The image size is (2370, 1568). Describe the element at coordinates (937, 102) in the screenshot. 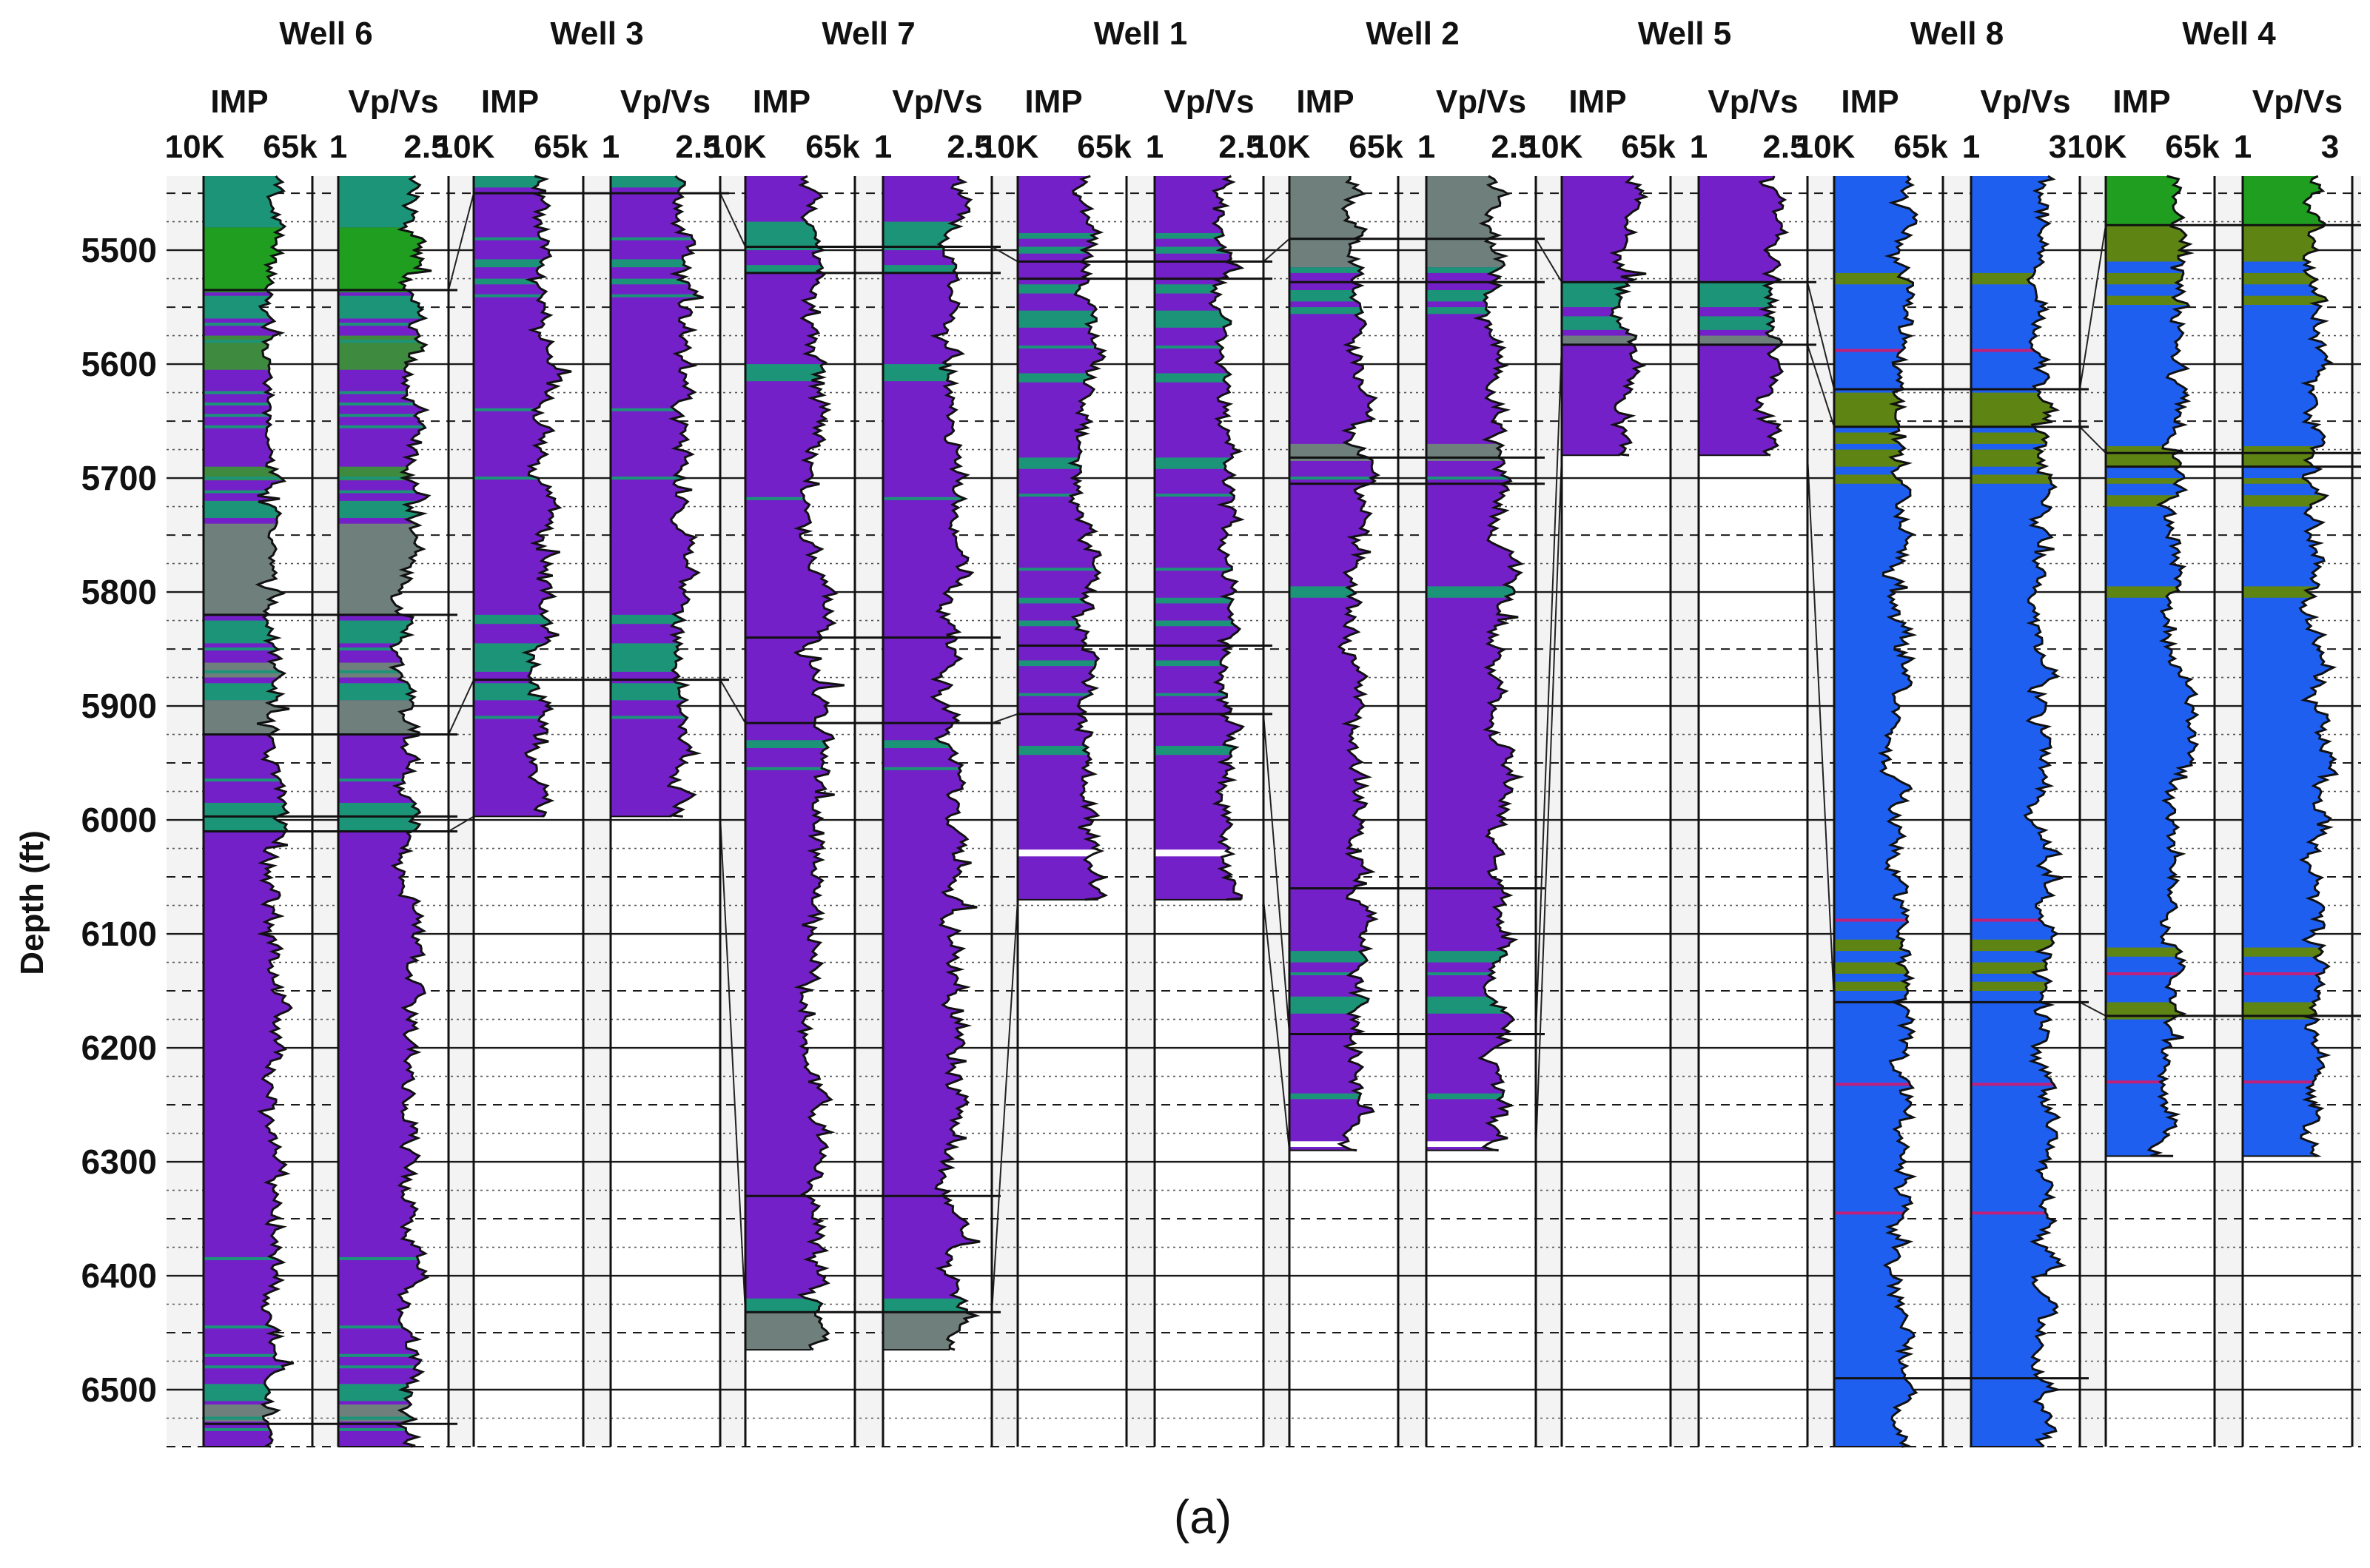

I see `track-title: Vp/Vs` at that location.